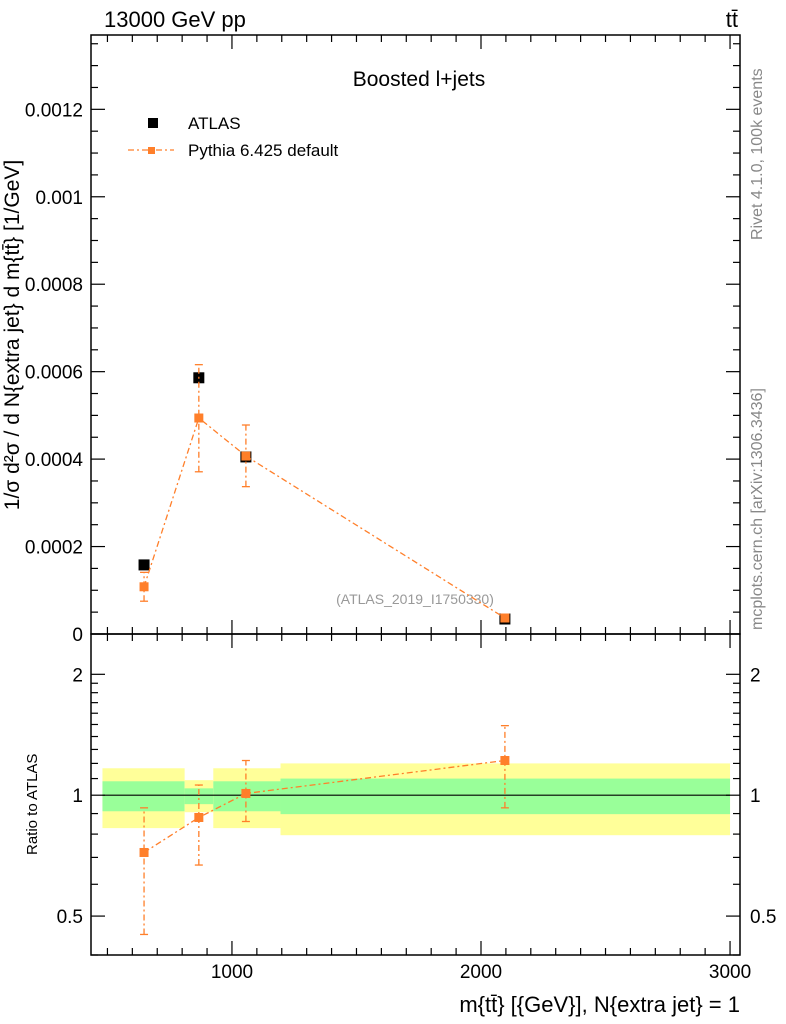 The image size is (786, 1024). What do you see at coordinates (324, 806) in the screenshot?
I see `pythia-ratio-line` at bounding box center [324, 806].